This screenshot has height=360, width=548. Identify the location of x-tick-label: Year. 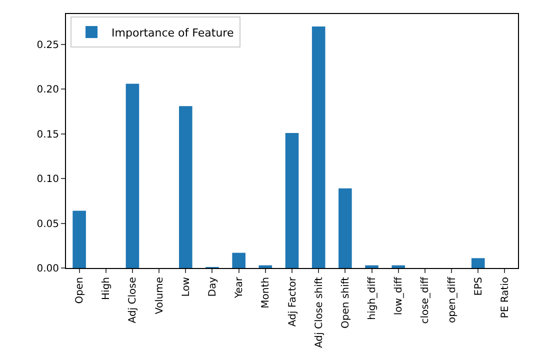
(240, 288).